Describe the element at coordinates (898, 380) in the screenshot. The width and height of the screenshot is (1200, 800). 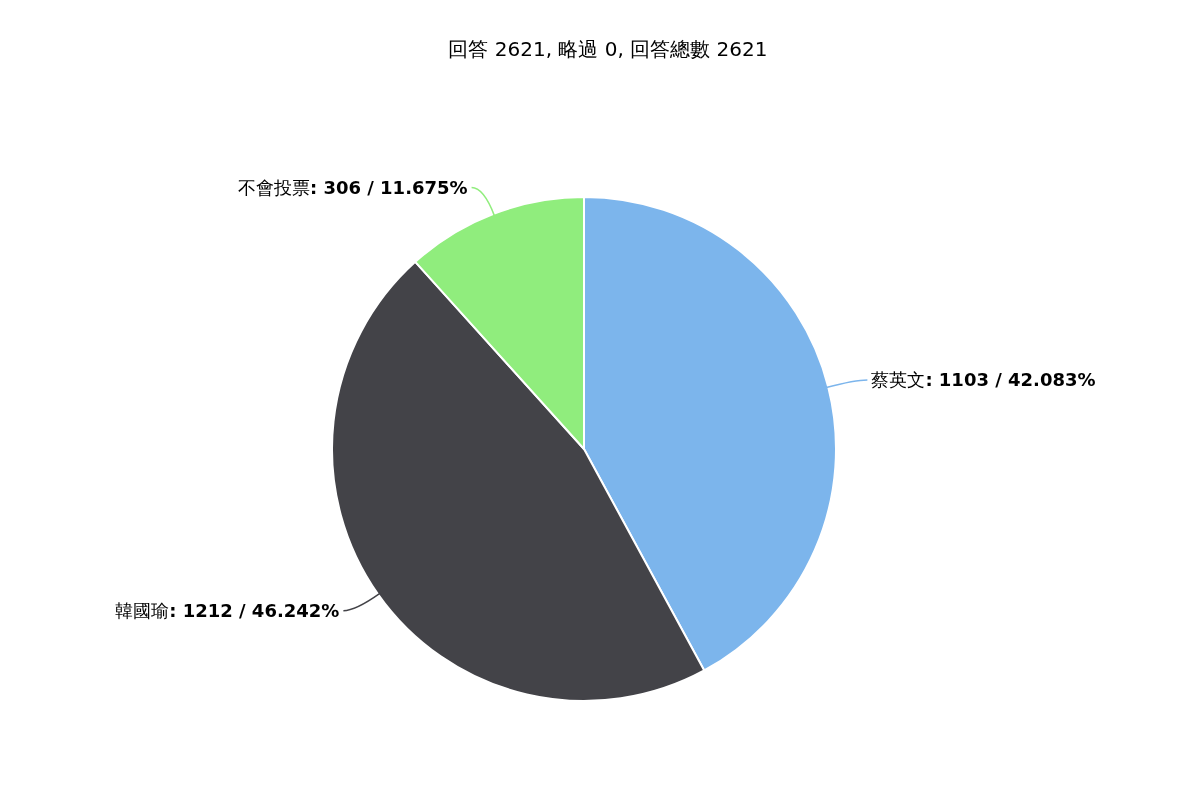
I see `slice-label: 蔡英文` at that location.